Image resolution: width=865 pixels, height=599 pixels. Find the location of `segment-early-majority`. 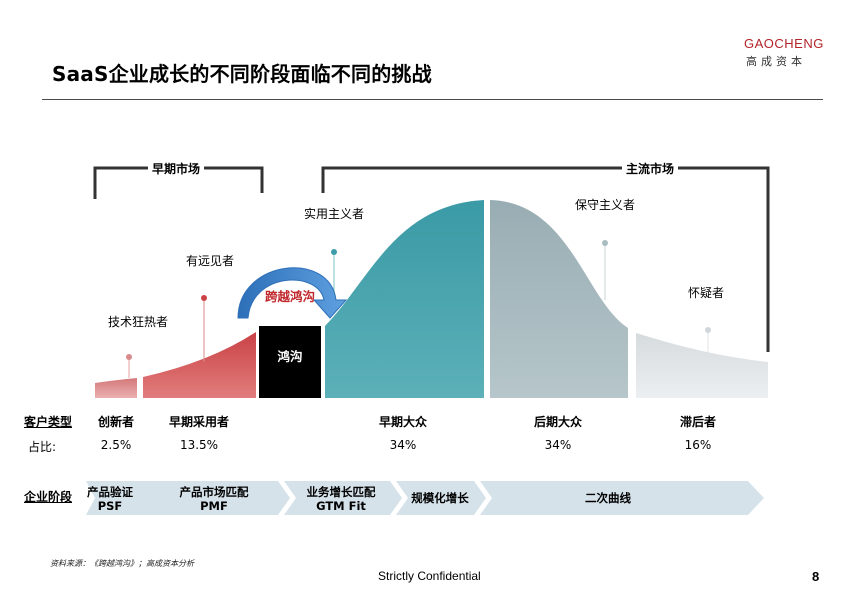

segment-early-majority is located at coordinates (404, 299).